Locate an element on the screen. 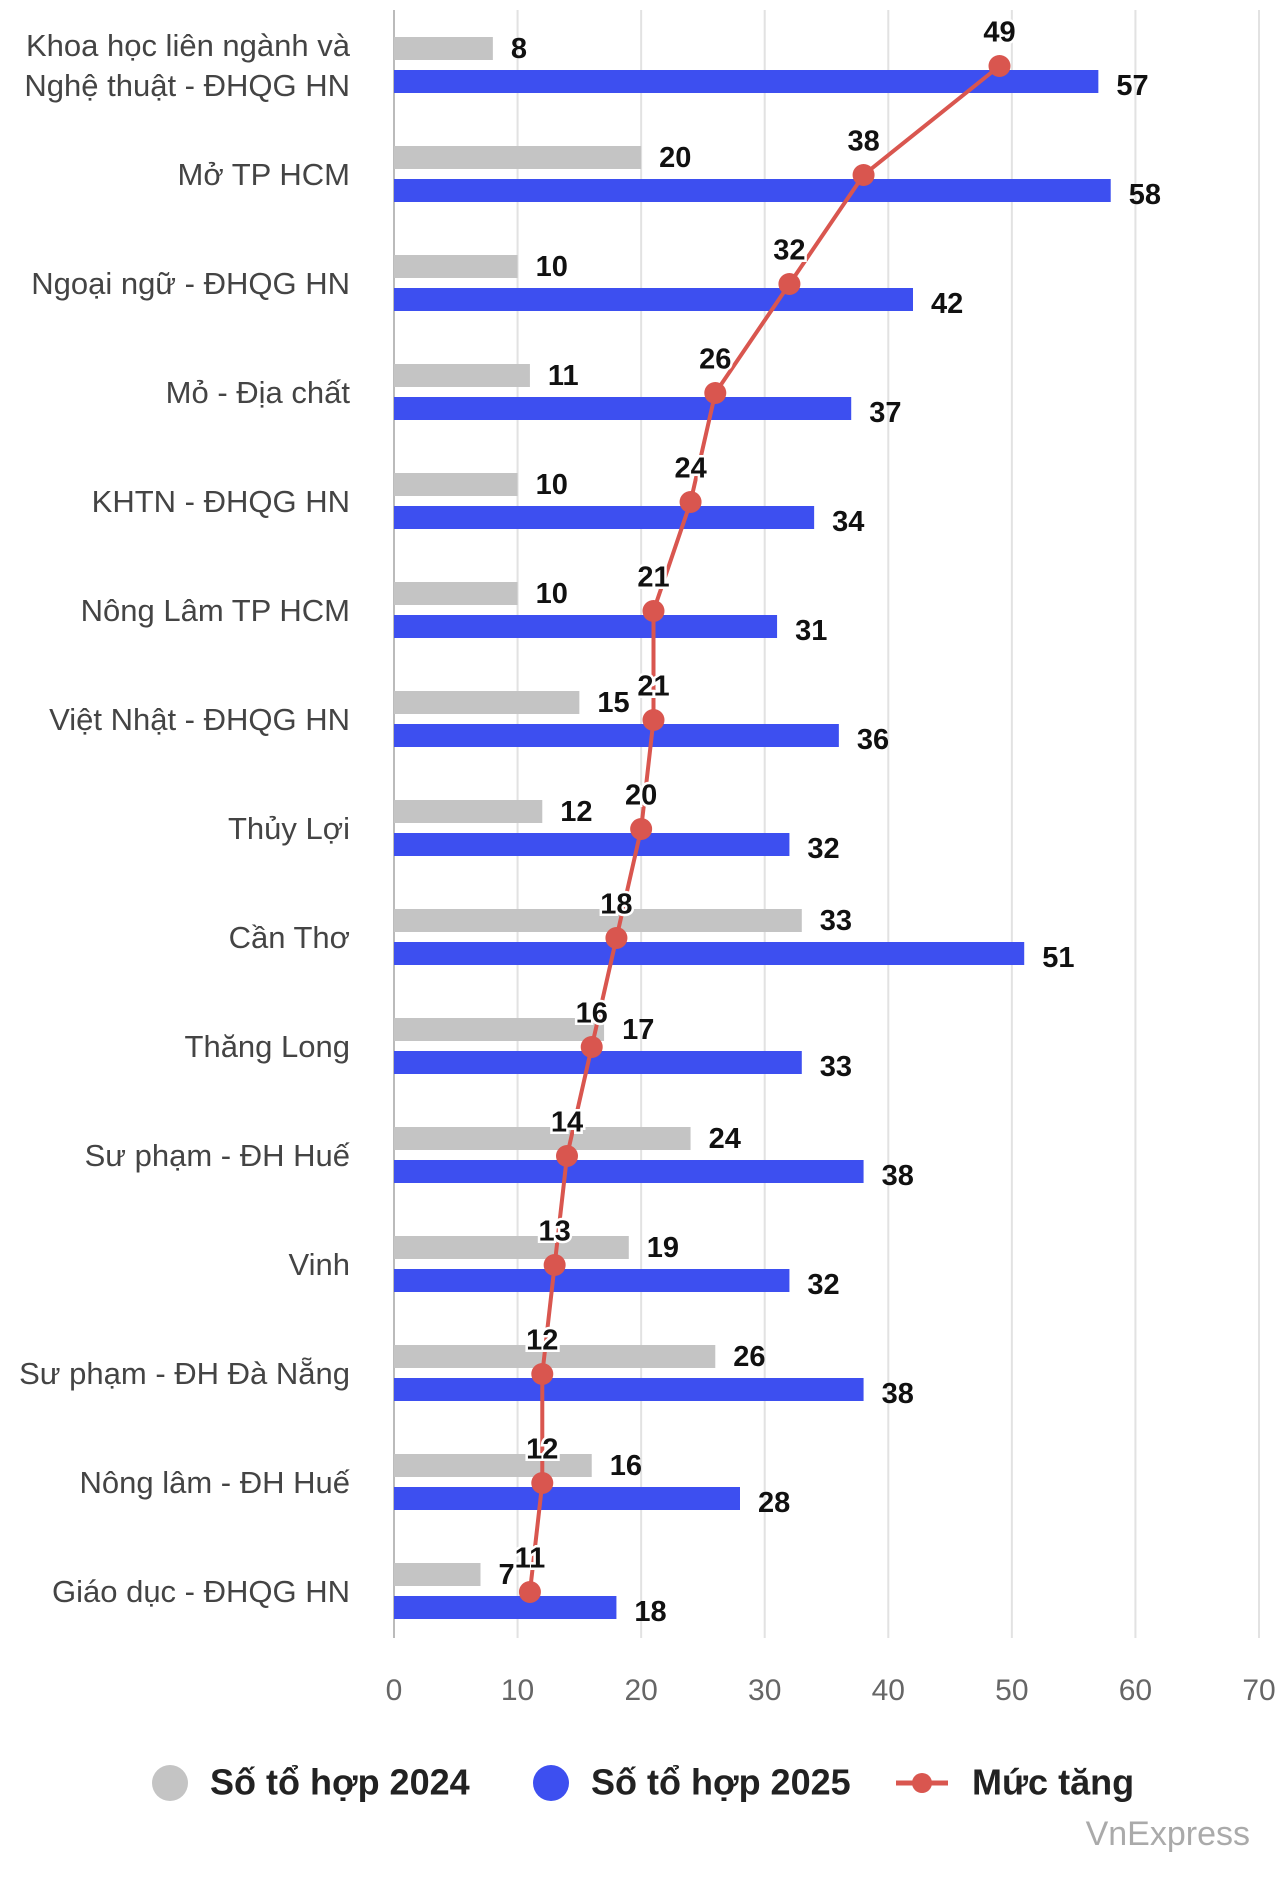 The image size is (1284, 1889). value-label: 31 is located at coordinates (811, 631).